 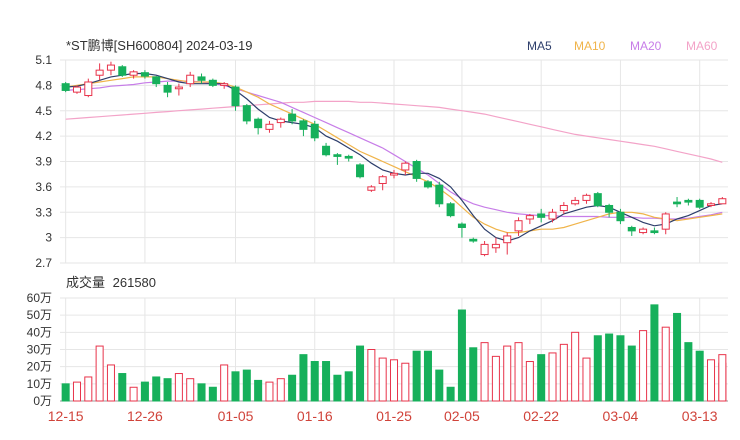 What do you see at coordinates (159, 45) in the screenshot?
I see `chart-title: *ST鹏博[SH600804] 2024-03-19` at bounding box center [159, 45].